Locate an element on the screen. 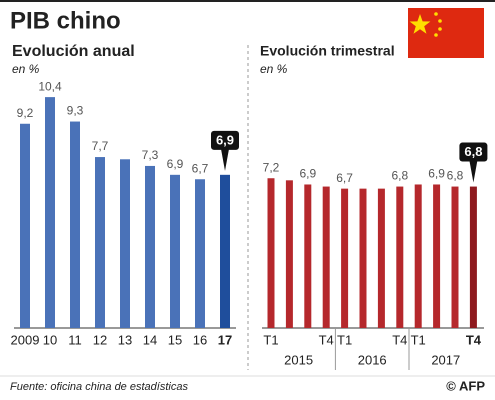 This screenshot has width=495, height=400. x-tick-label: 10 is located at coordinates (50, 339).